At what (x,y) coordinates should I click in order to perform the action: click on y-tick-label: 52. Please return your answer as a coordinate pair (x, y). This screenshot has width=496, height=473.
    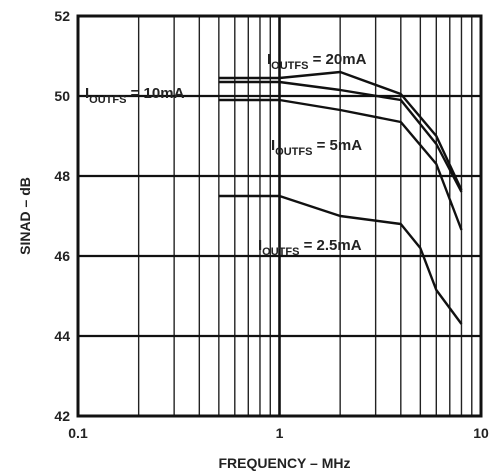
    Looking at the image, I should click on (62, 16).